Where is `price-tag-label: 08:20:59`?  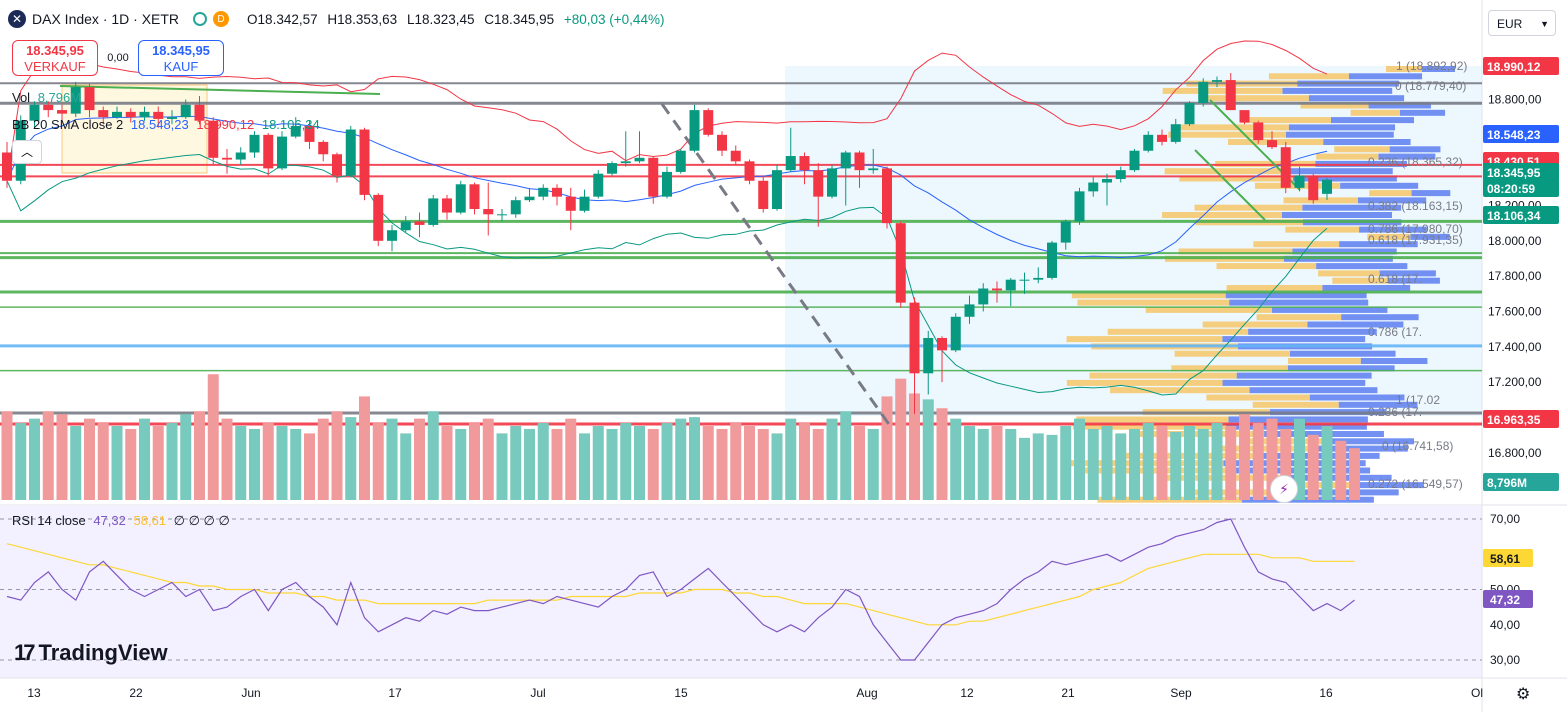
price-tag-label: 08:20:59 is located at coordinates (1511, 189).